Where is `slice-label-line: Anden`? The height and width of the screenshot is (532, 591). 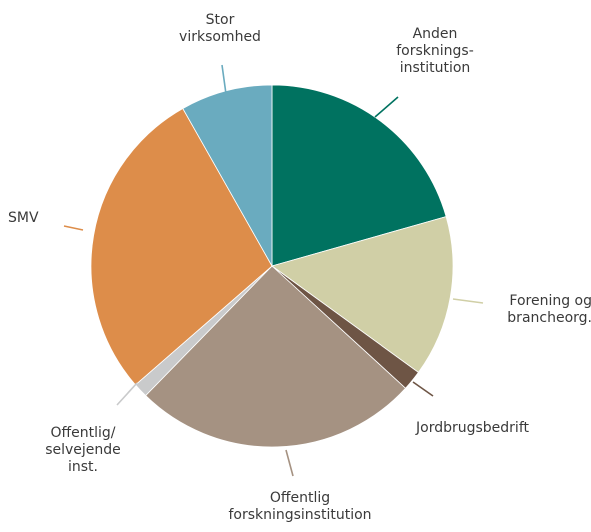 slice-label-line: Anden is located at coordinates (435, 34).